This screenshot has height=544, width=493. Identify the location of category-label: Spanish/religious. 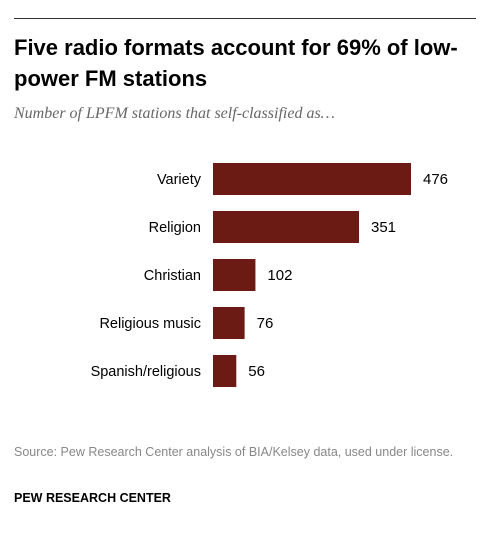
(146, 372).